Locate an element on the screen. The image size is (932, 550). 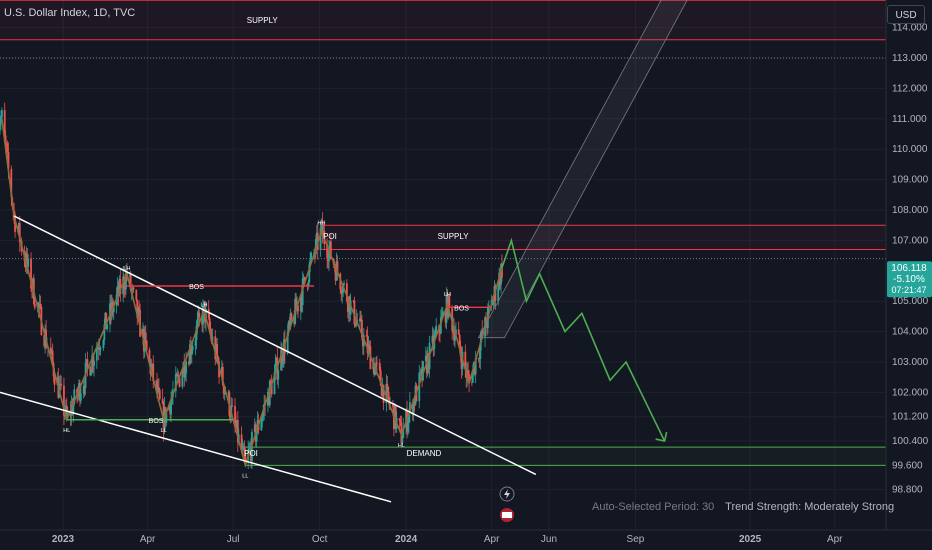
last-price-countdown: 07:21:47 is located at coordinates (908, 290).